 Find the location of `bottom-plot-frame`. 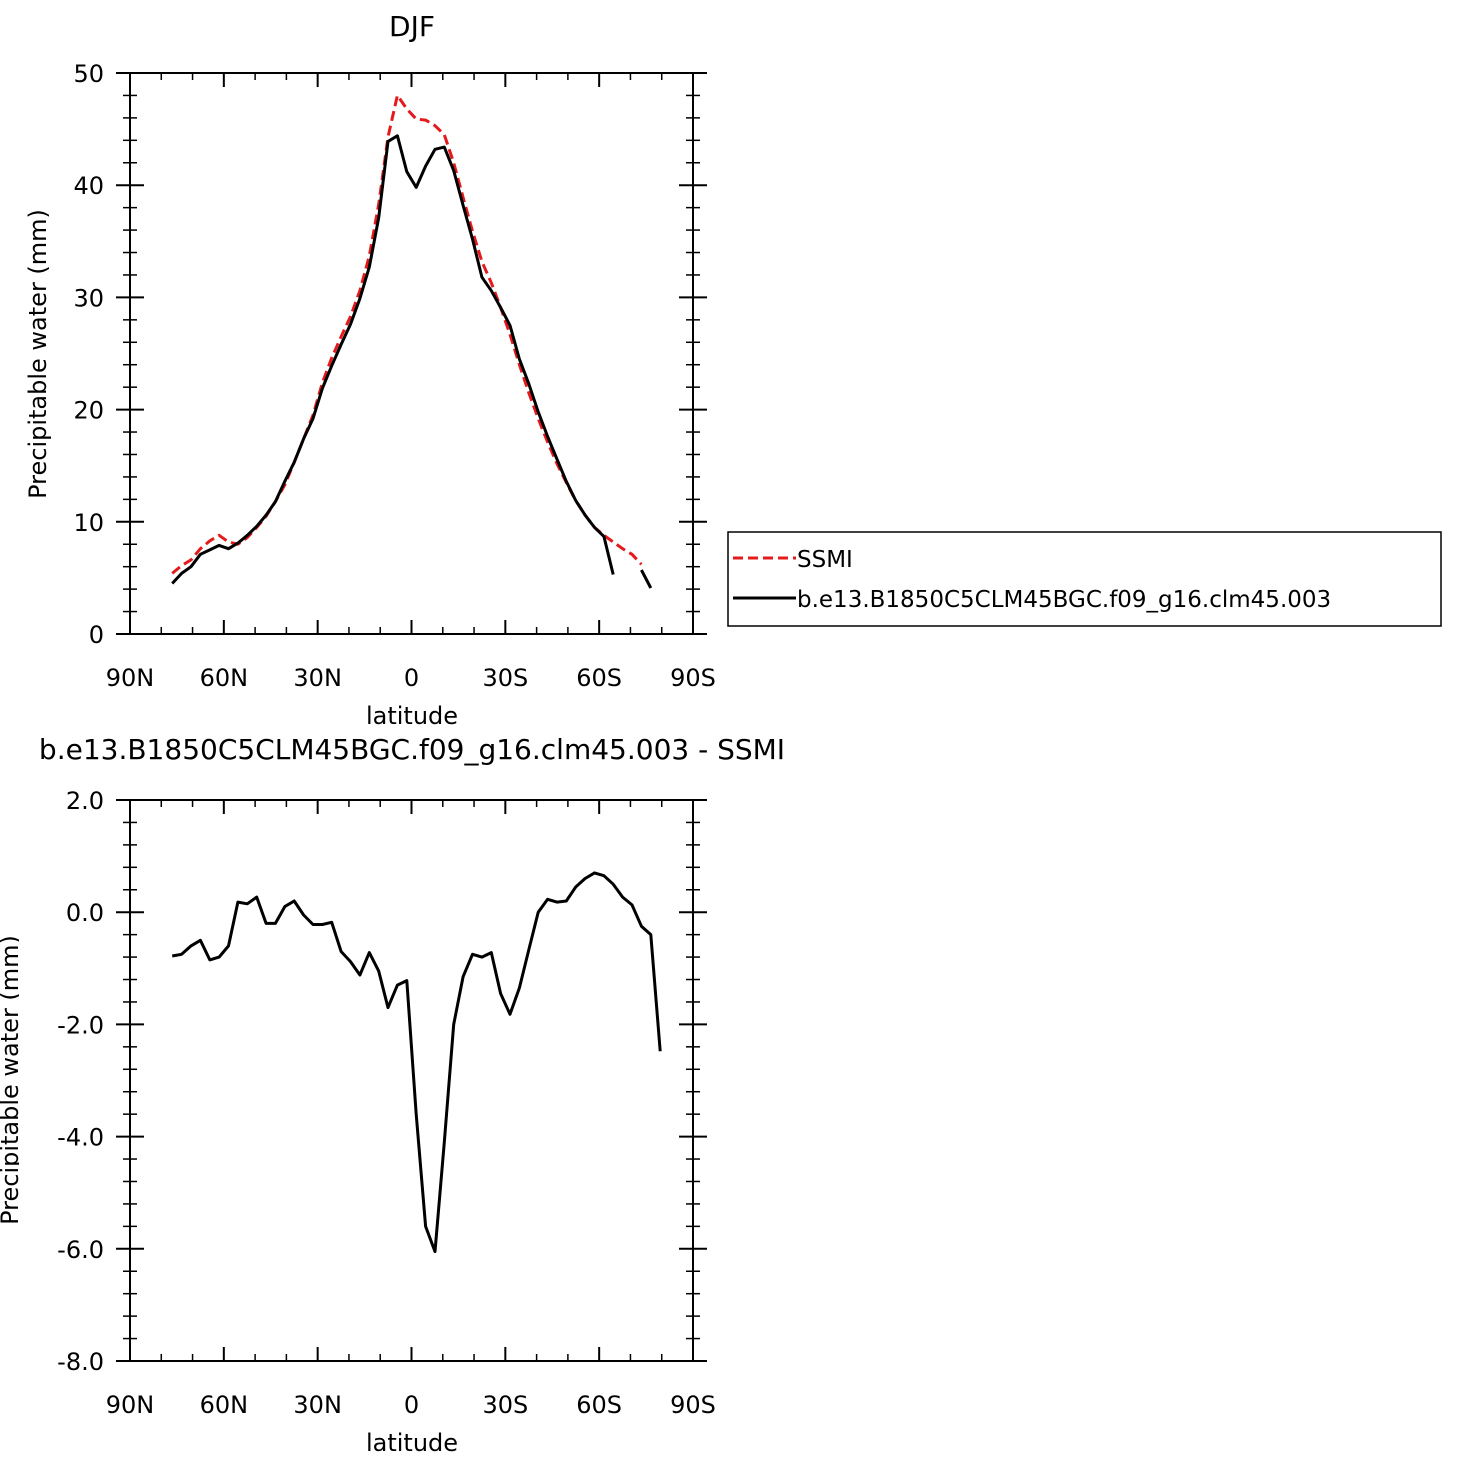

bottom-plot-frame is located at coordinates (411, 1080).